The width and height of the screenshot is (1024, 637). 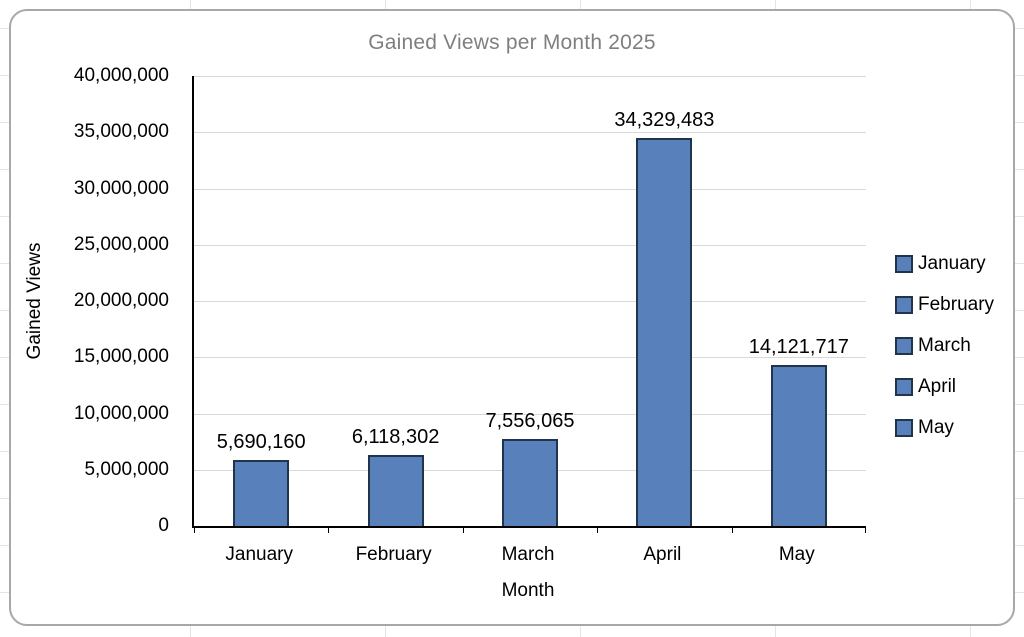 I want to click on bar-value-label: 5,690,160, so click(x=261, y=442).